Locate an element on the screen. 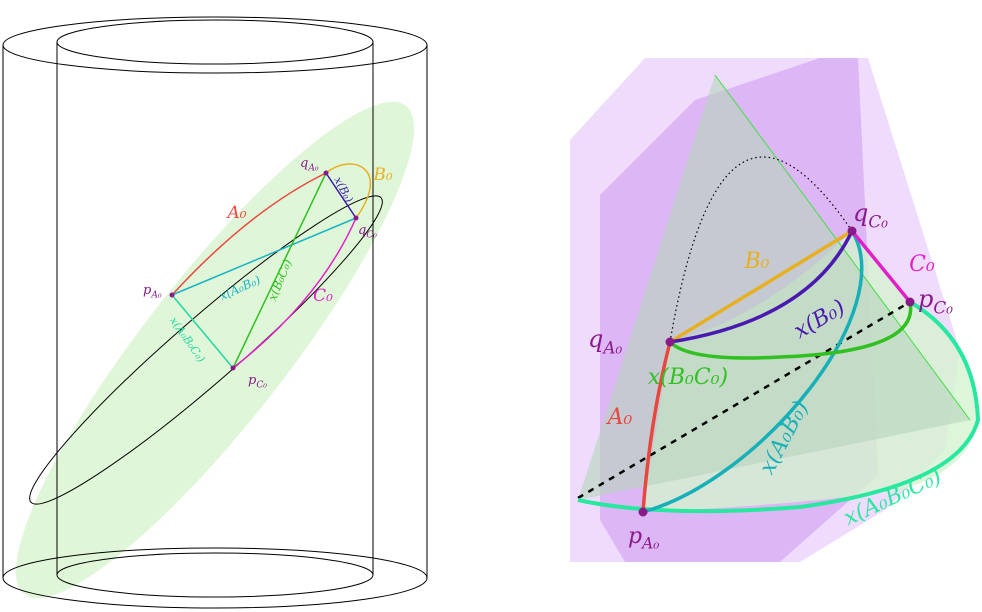 This screenshot has width=982, height=612. dashed-line is located at coordinates (744, 400).